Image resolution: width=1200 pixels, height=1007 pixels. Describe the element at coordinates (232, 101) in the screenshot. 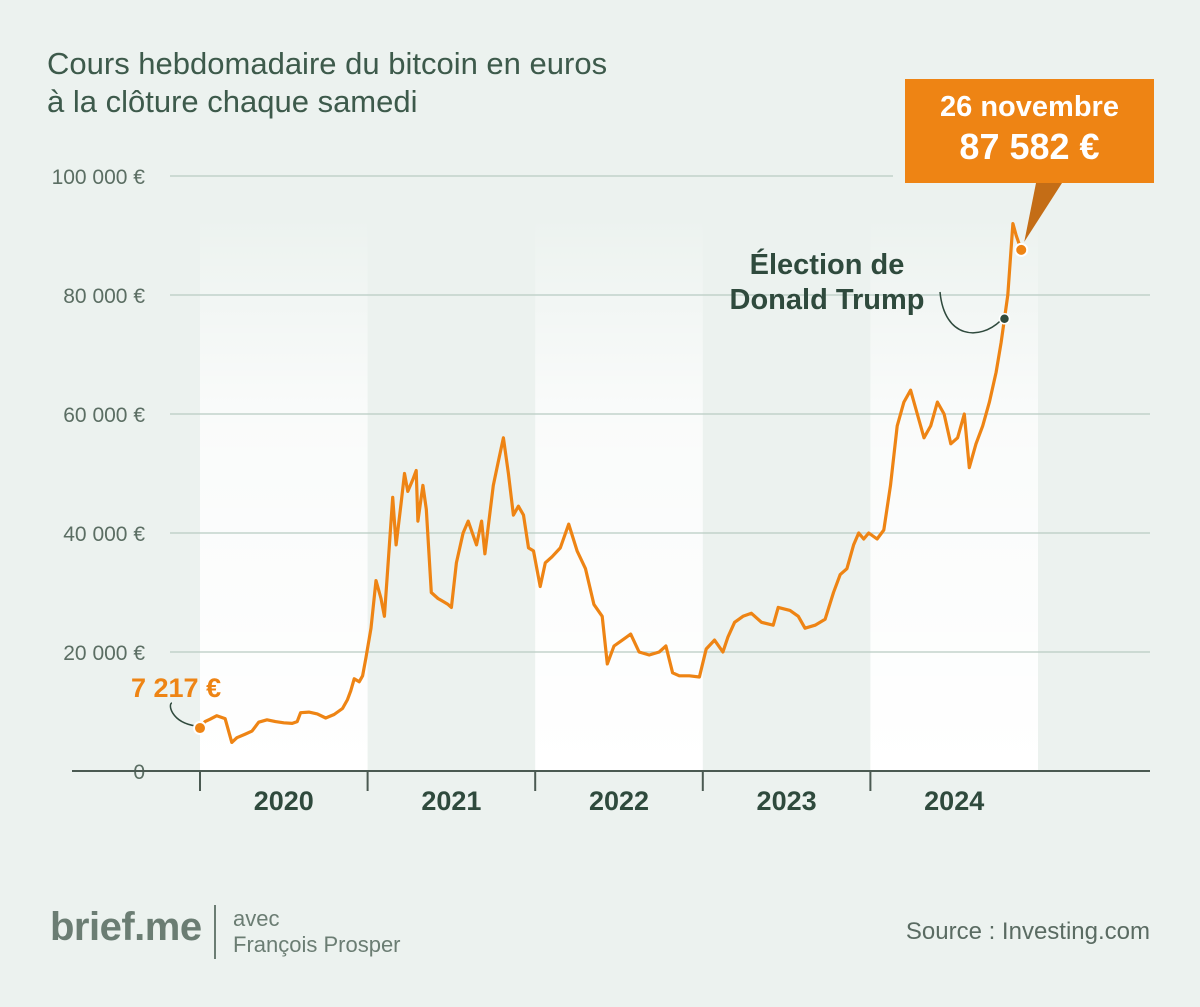

I see `chart-title-line-2: à la clôture chaque samedi` at that location.